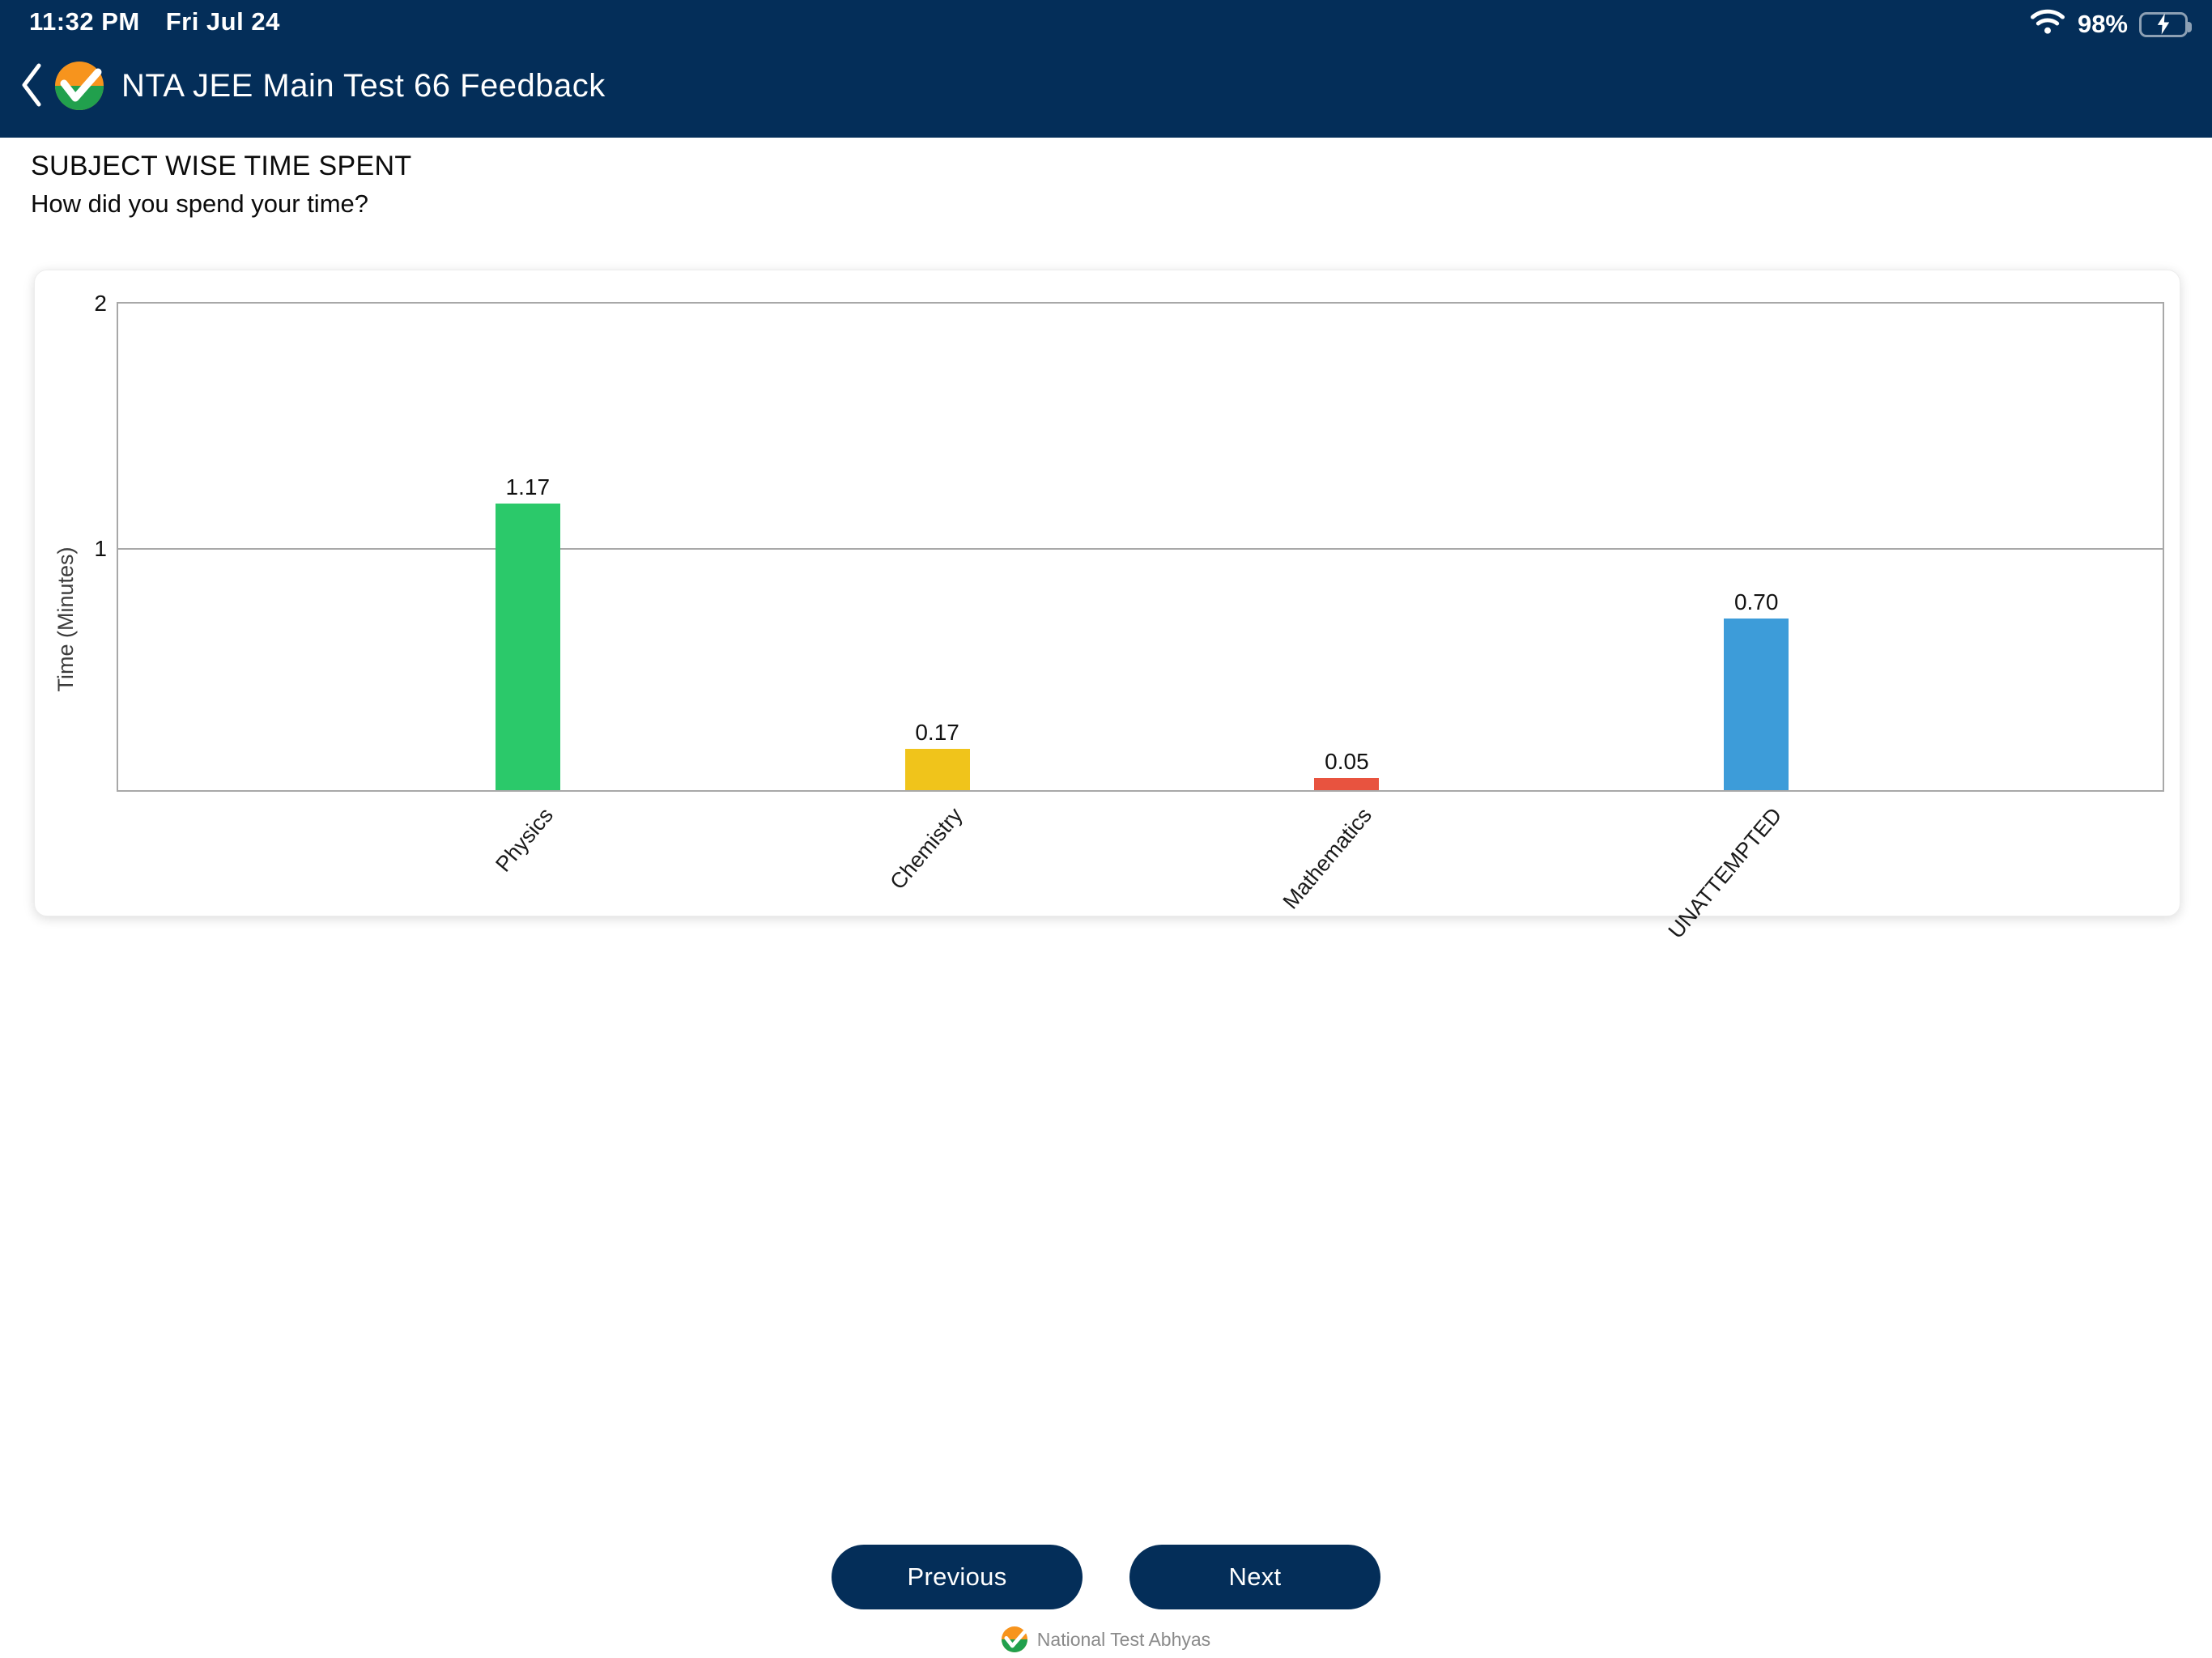  I want to click on bar-mathematics, so click(1347, 783).